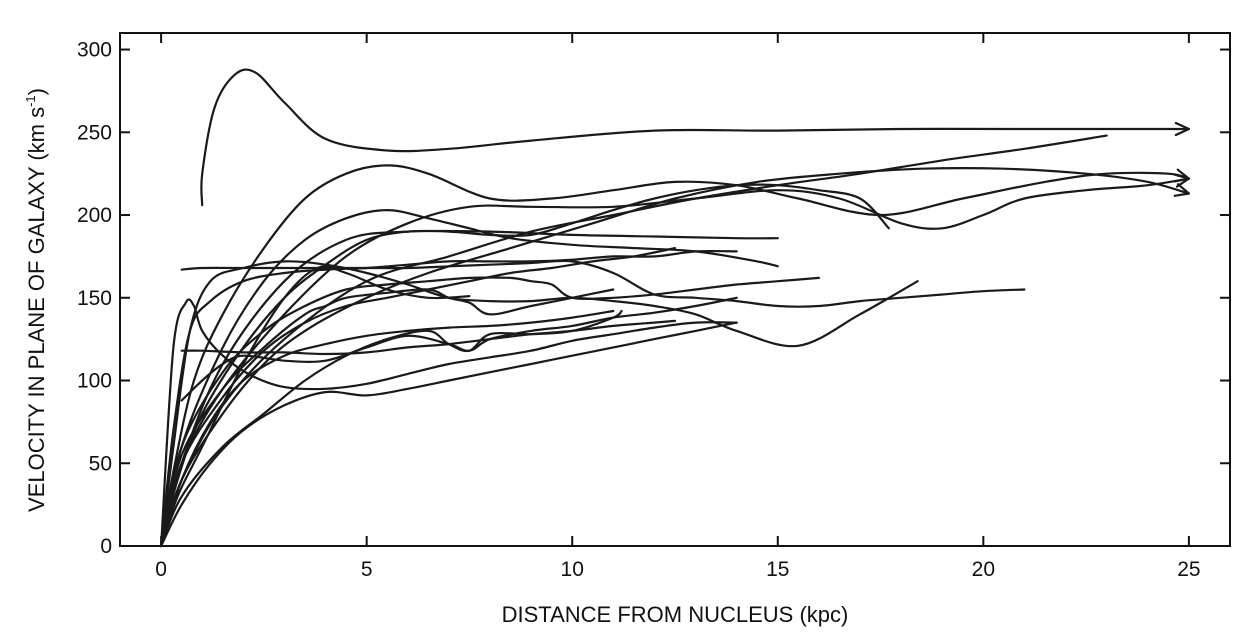  I want to click on x-tick-label-0: 0, so click(161, 569).